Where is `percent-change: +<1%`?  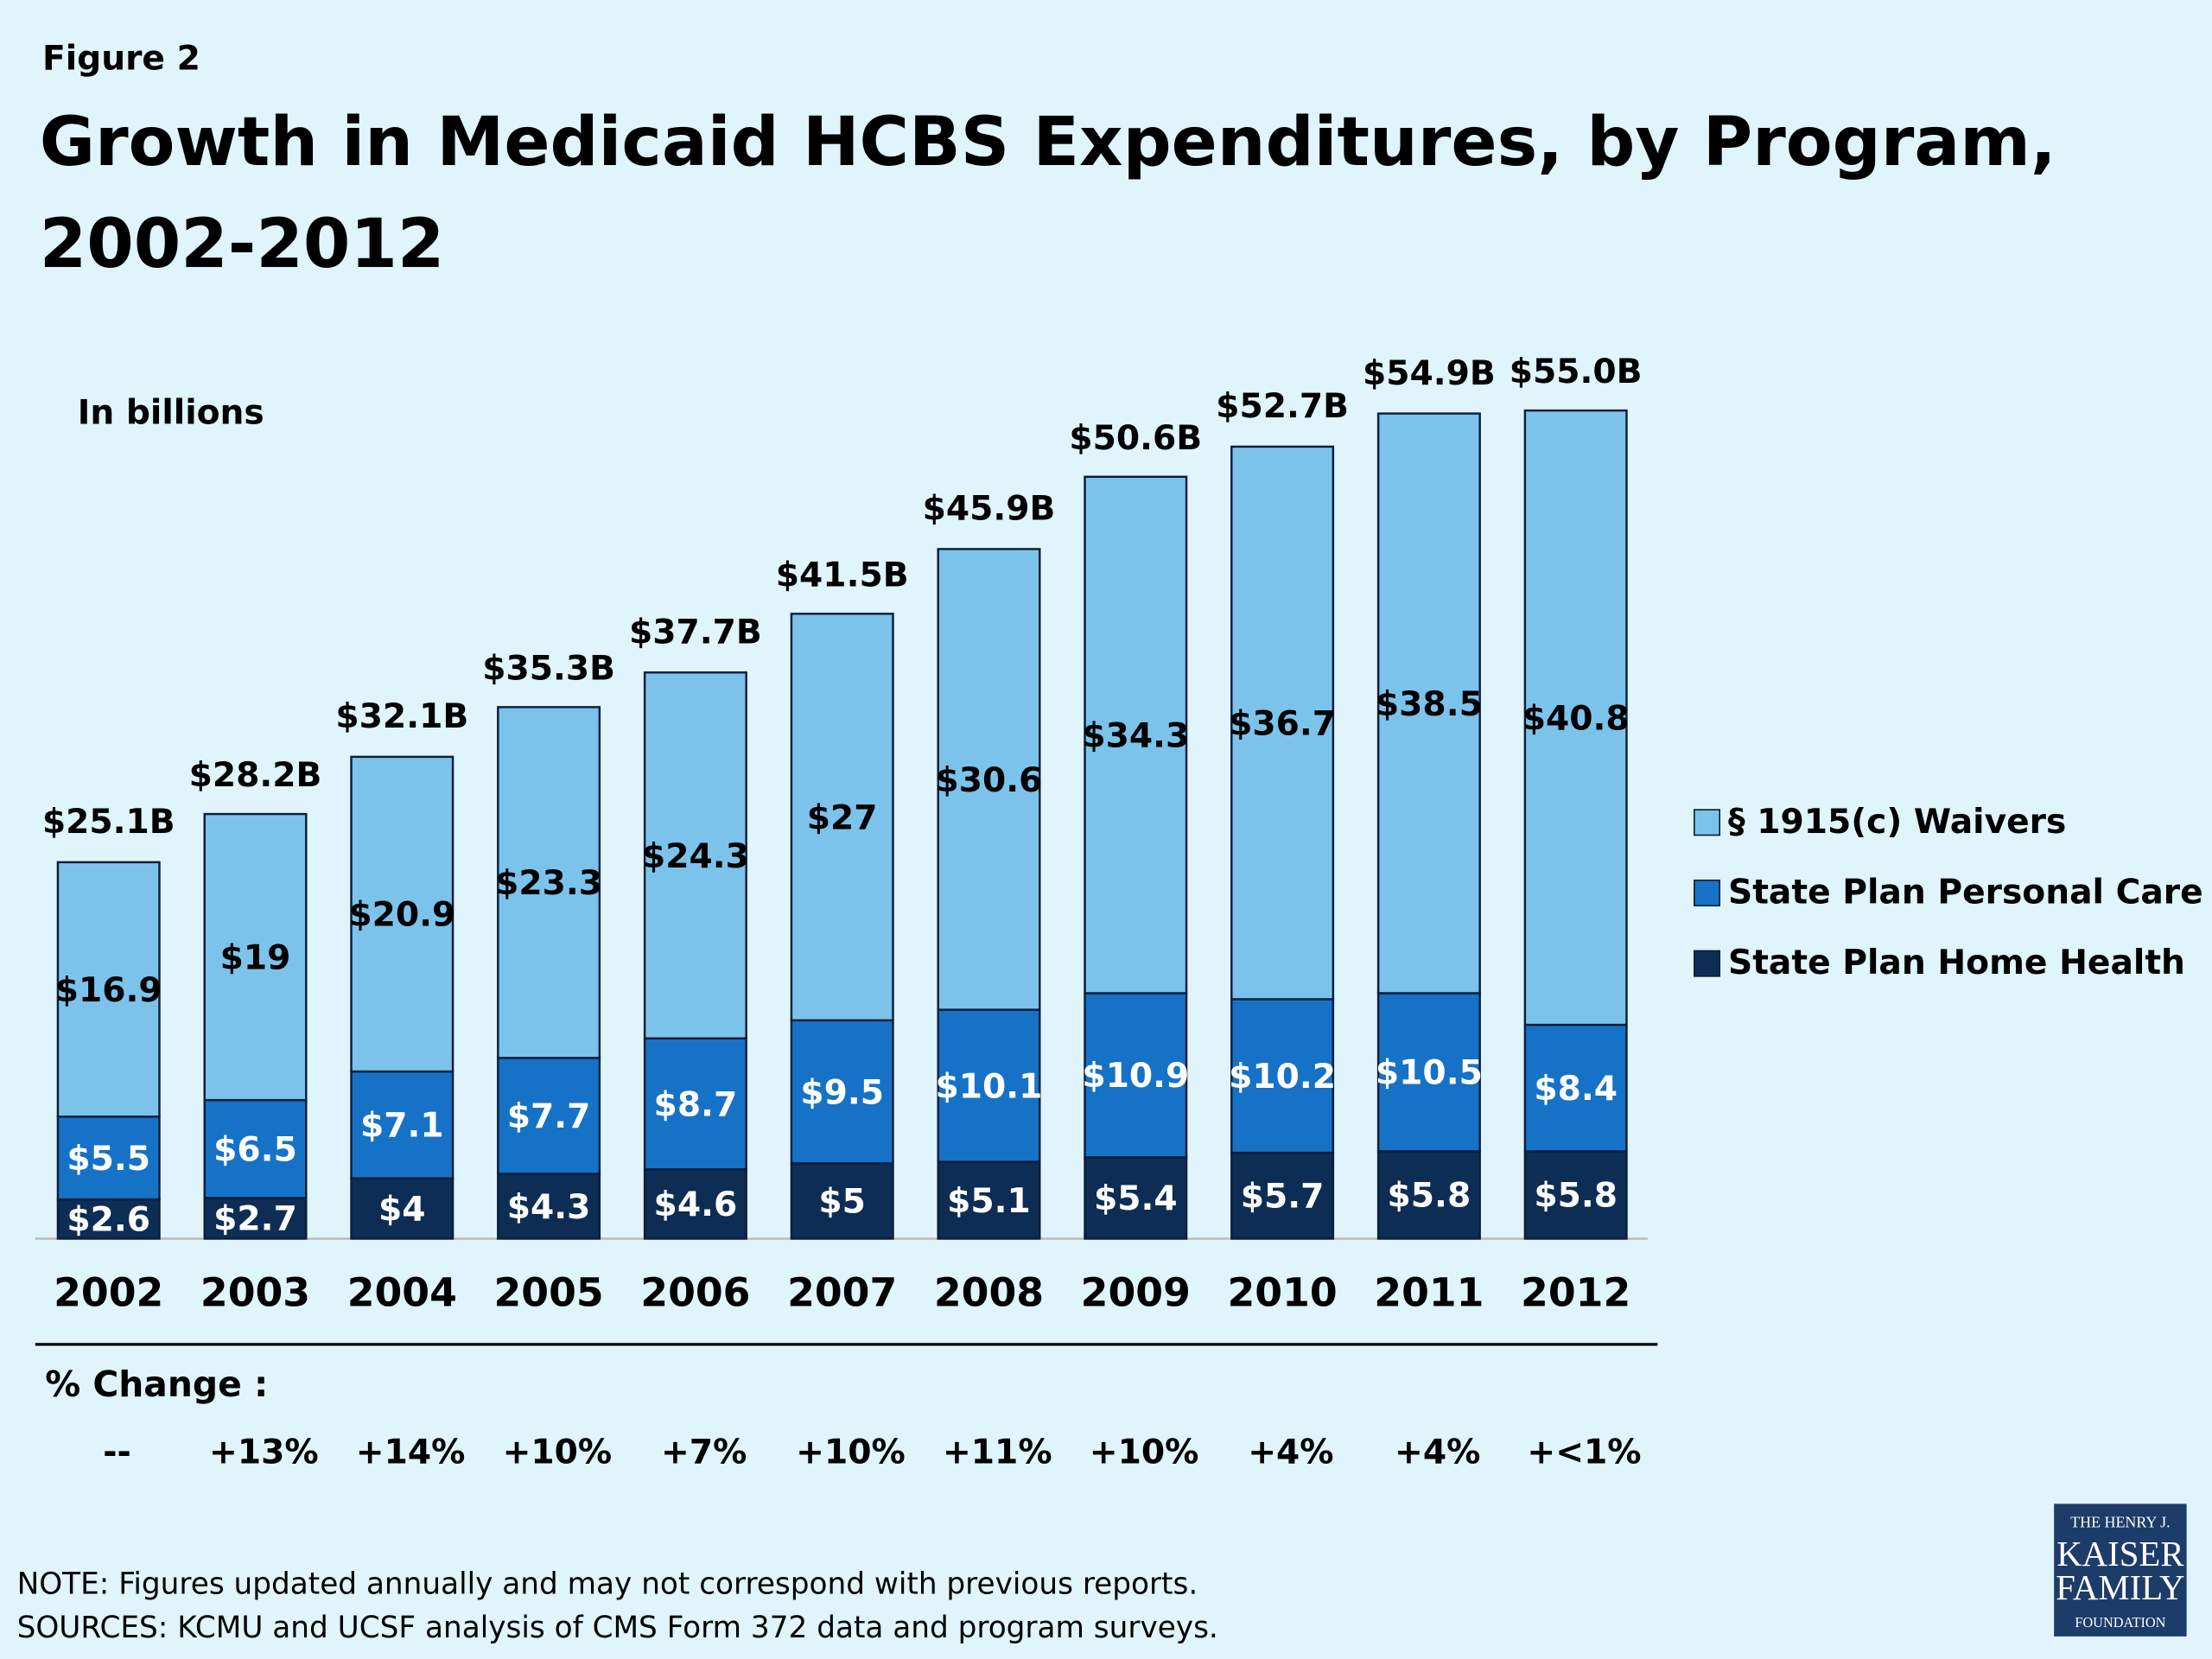 percent-change: +<1% is located at coordinates (1584, 1452).